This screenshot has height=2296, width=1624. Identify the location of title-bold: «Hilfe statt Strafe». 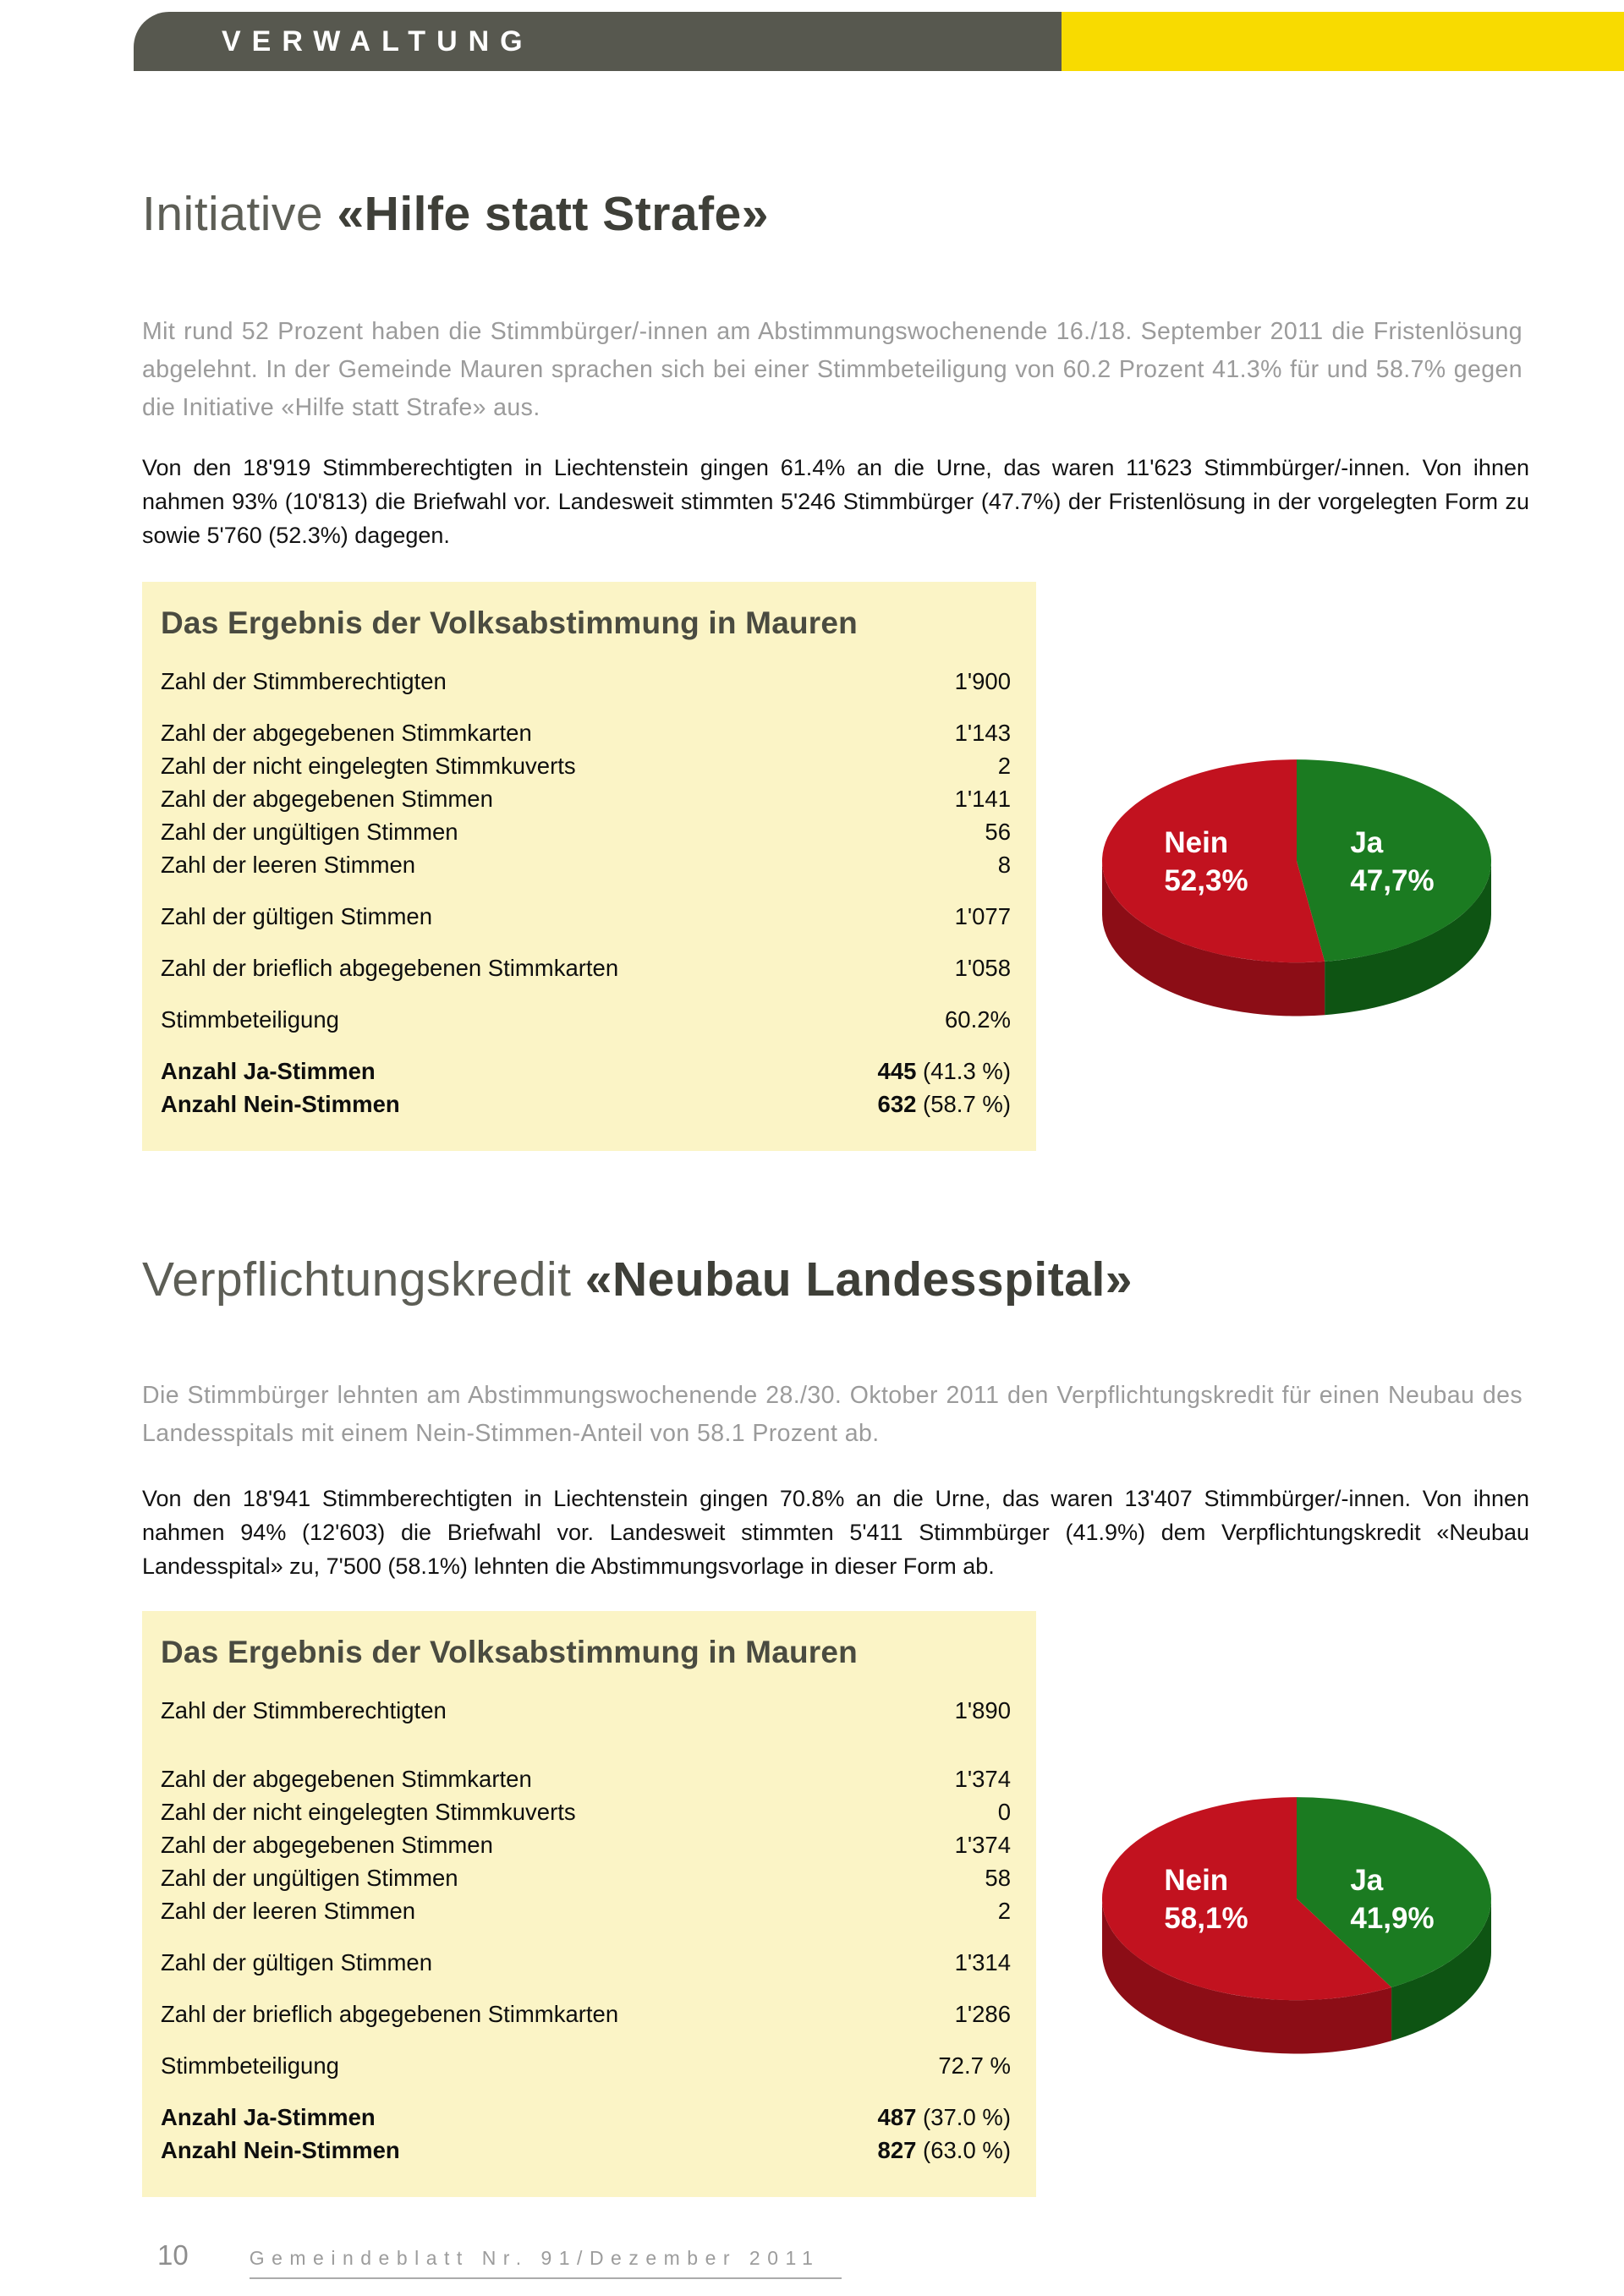
(553, 214).